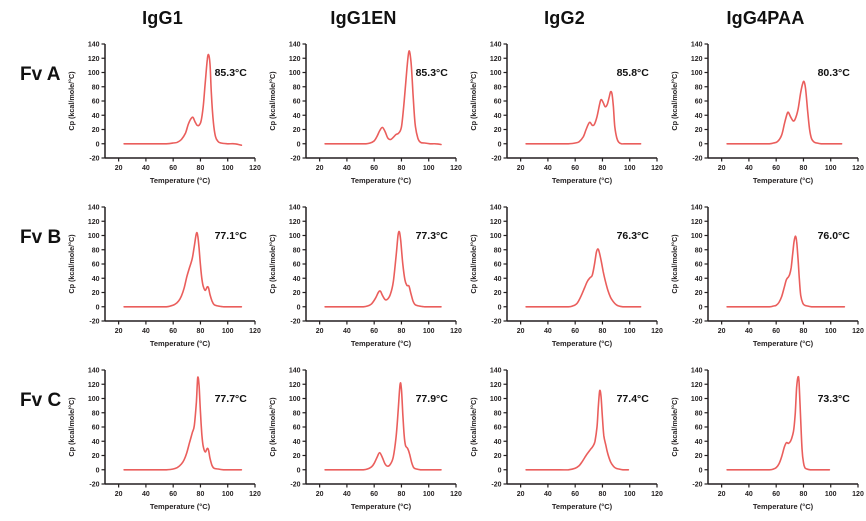  I want to click on tm-annotation: 85.3°C, so click(431, 73).